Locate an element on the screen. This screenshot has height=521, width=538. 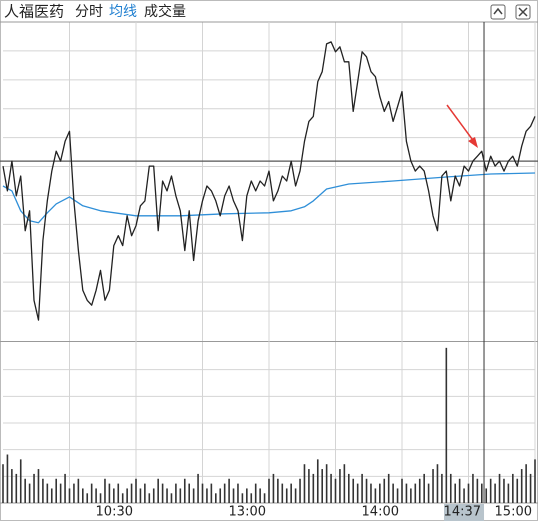
tab: 成交量 is located at coordinates (165, 11).